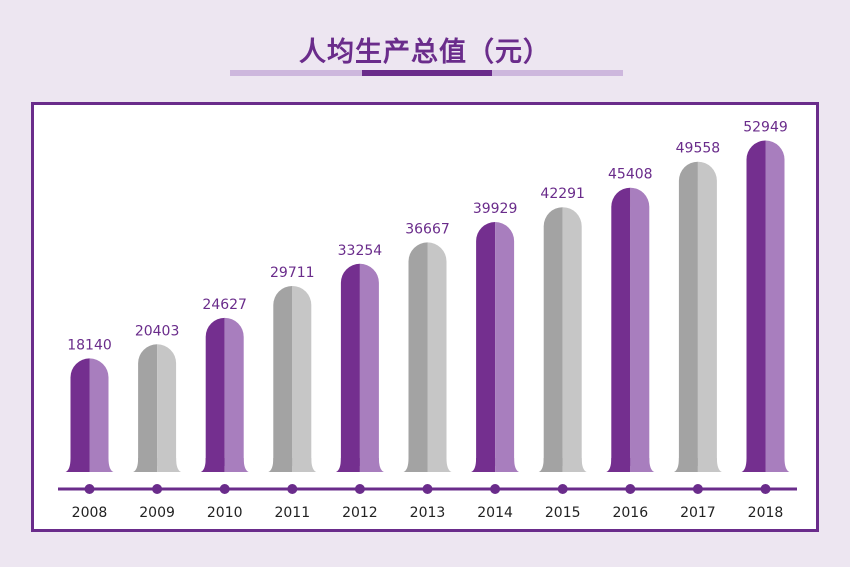 Image resolution: width=850 pixels, height=567 pixels. I want to click on bar-2015, so click(562, 339).